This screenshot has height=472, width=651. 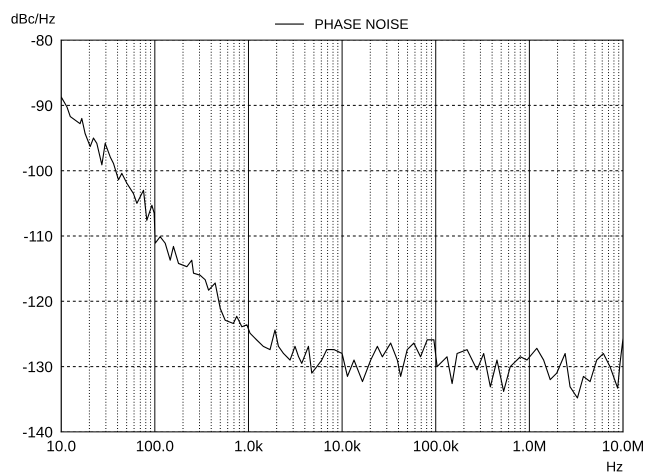 What do you see at coordinates (530, 446) in the screenshot?
I see `x-tick-label: 1.0M` at bounding box center [530, 446].